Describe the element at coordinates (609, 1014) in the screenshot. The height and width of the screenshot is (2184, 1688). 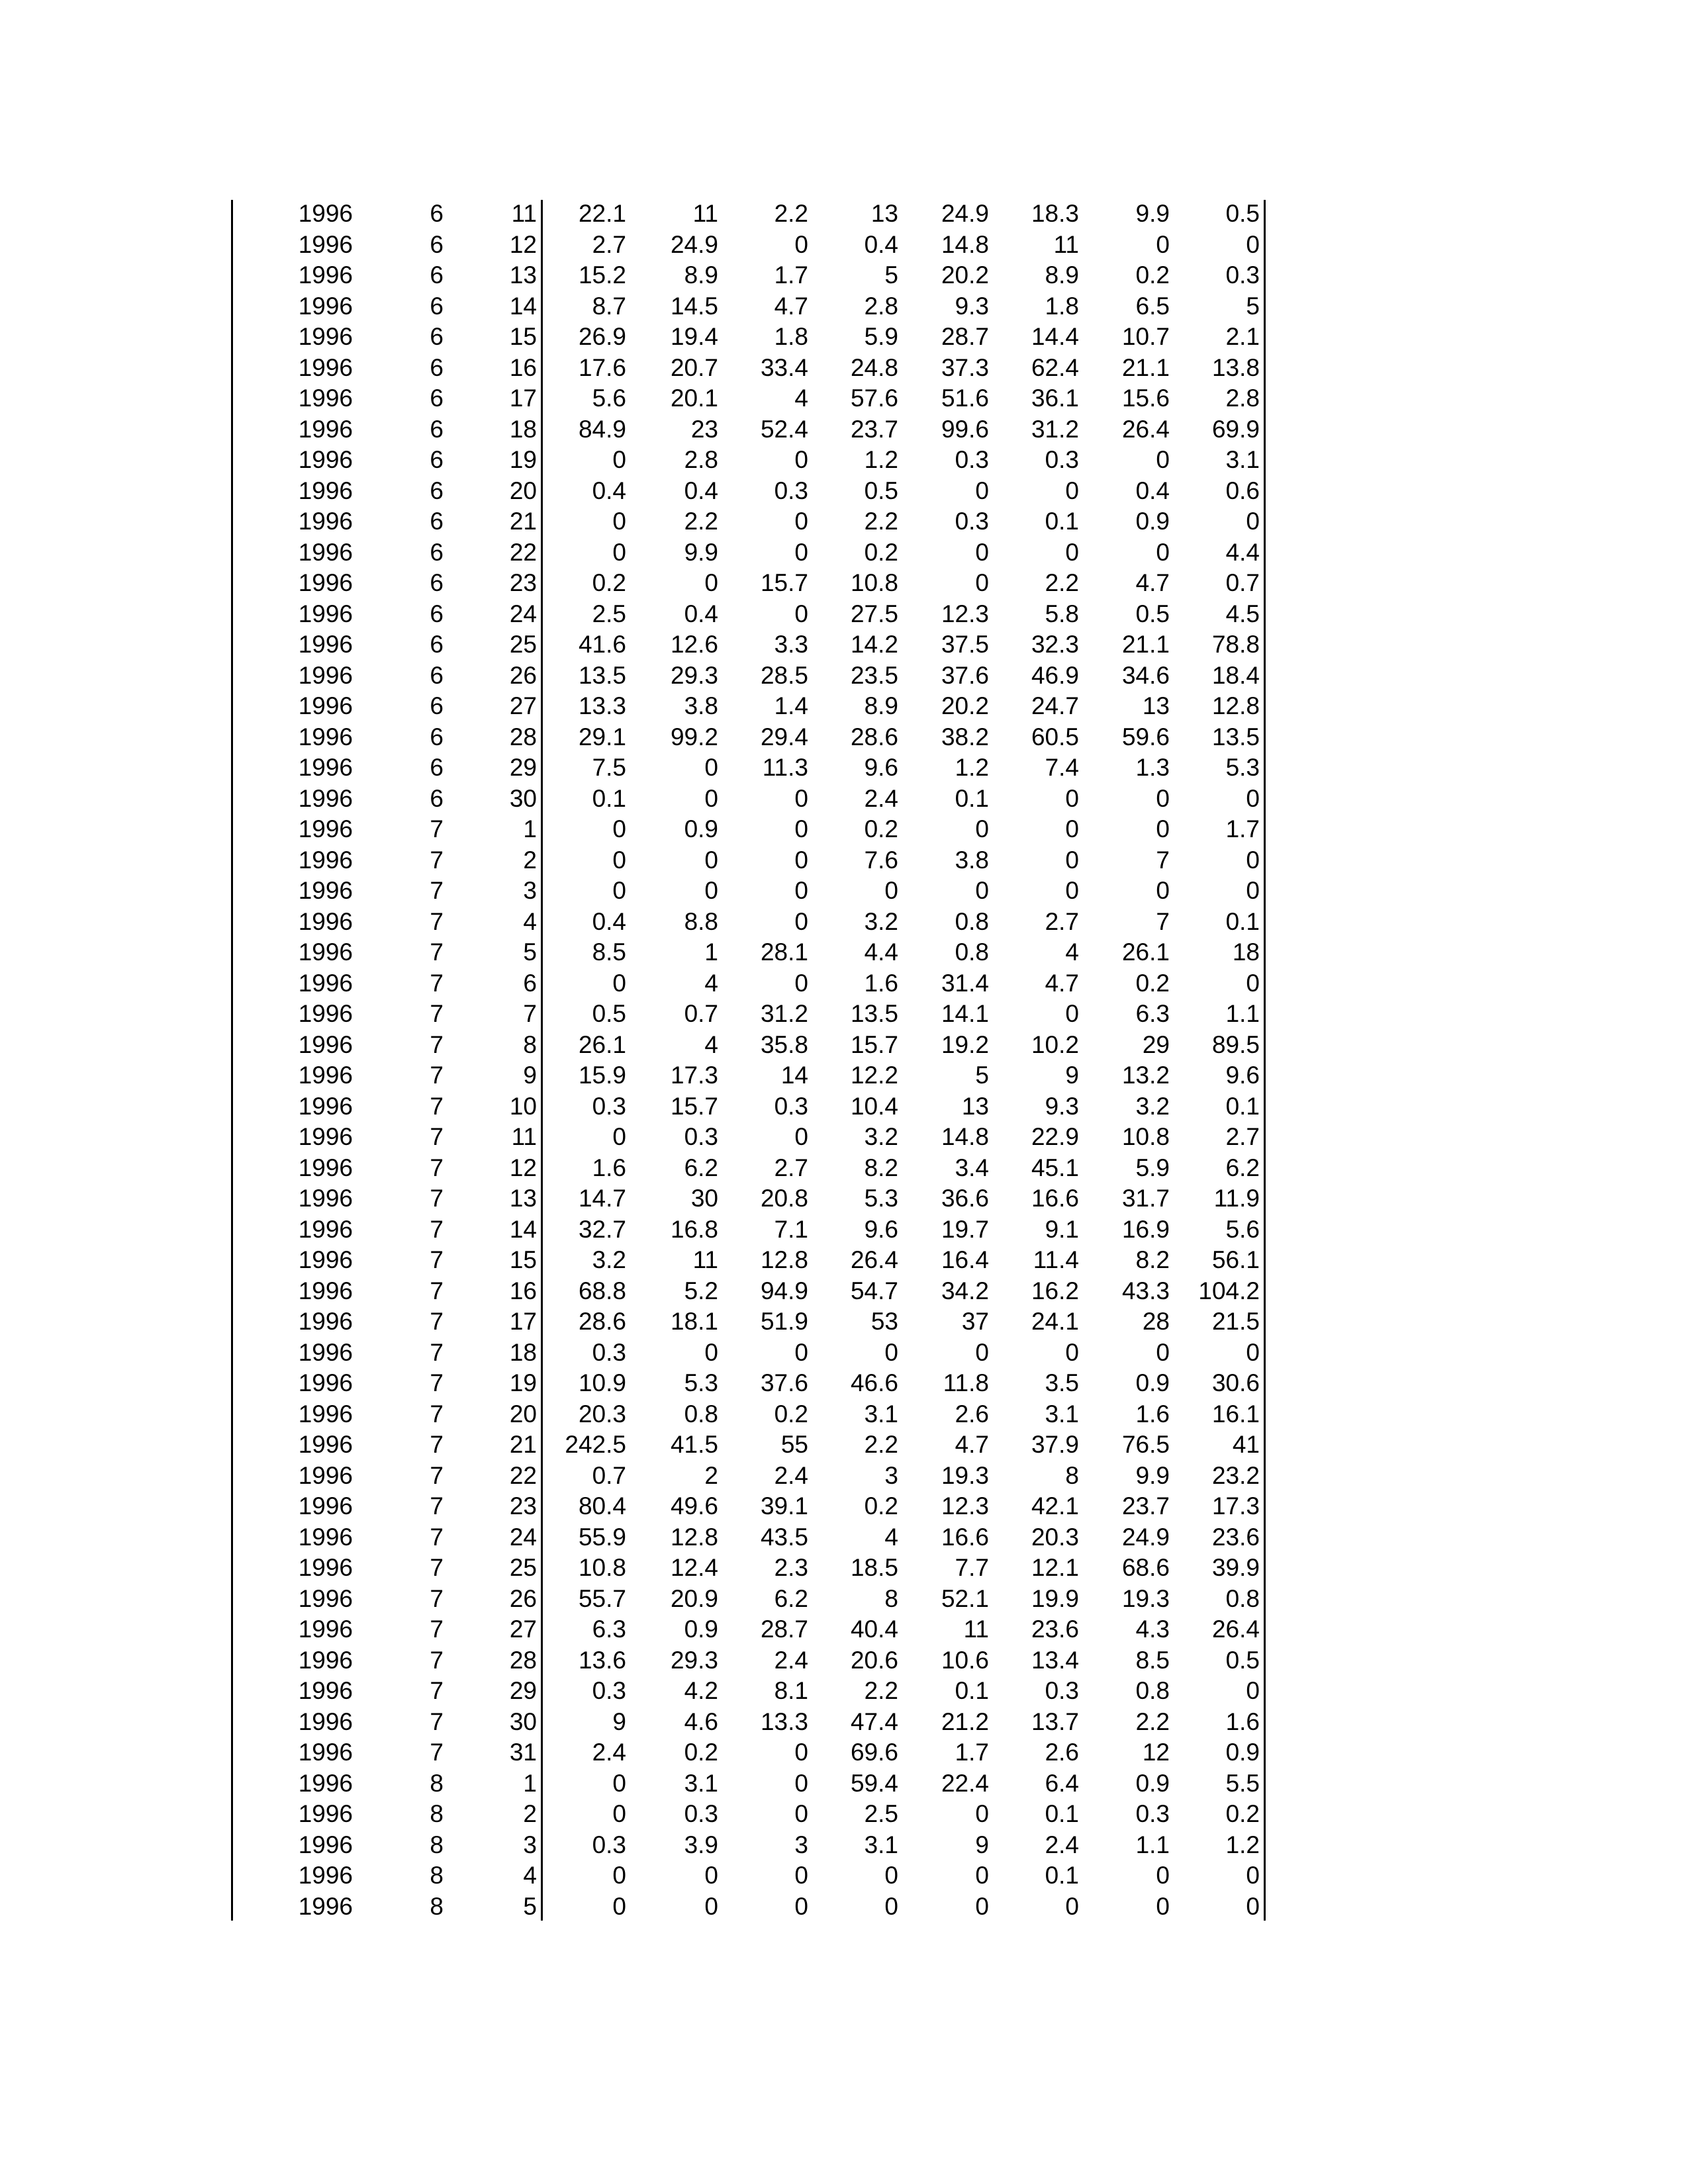
I see `cell-value-1: 0.5` at that location.